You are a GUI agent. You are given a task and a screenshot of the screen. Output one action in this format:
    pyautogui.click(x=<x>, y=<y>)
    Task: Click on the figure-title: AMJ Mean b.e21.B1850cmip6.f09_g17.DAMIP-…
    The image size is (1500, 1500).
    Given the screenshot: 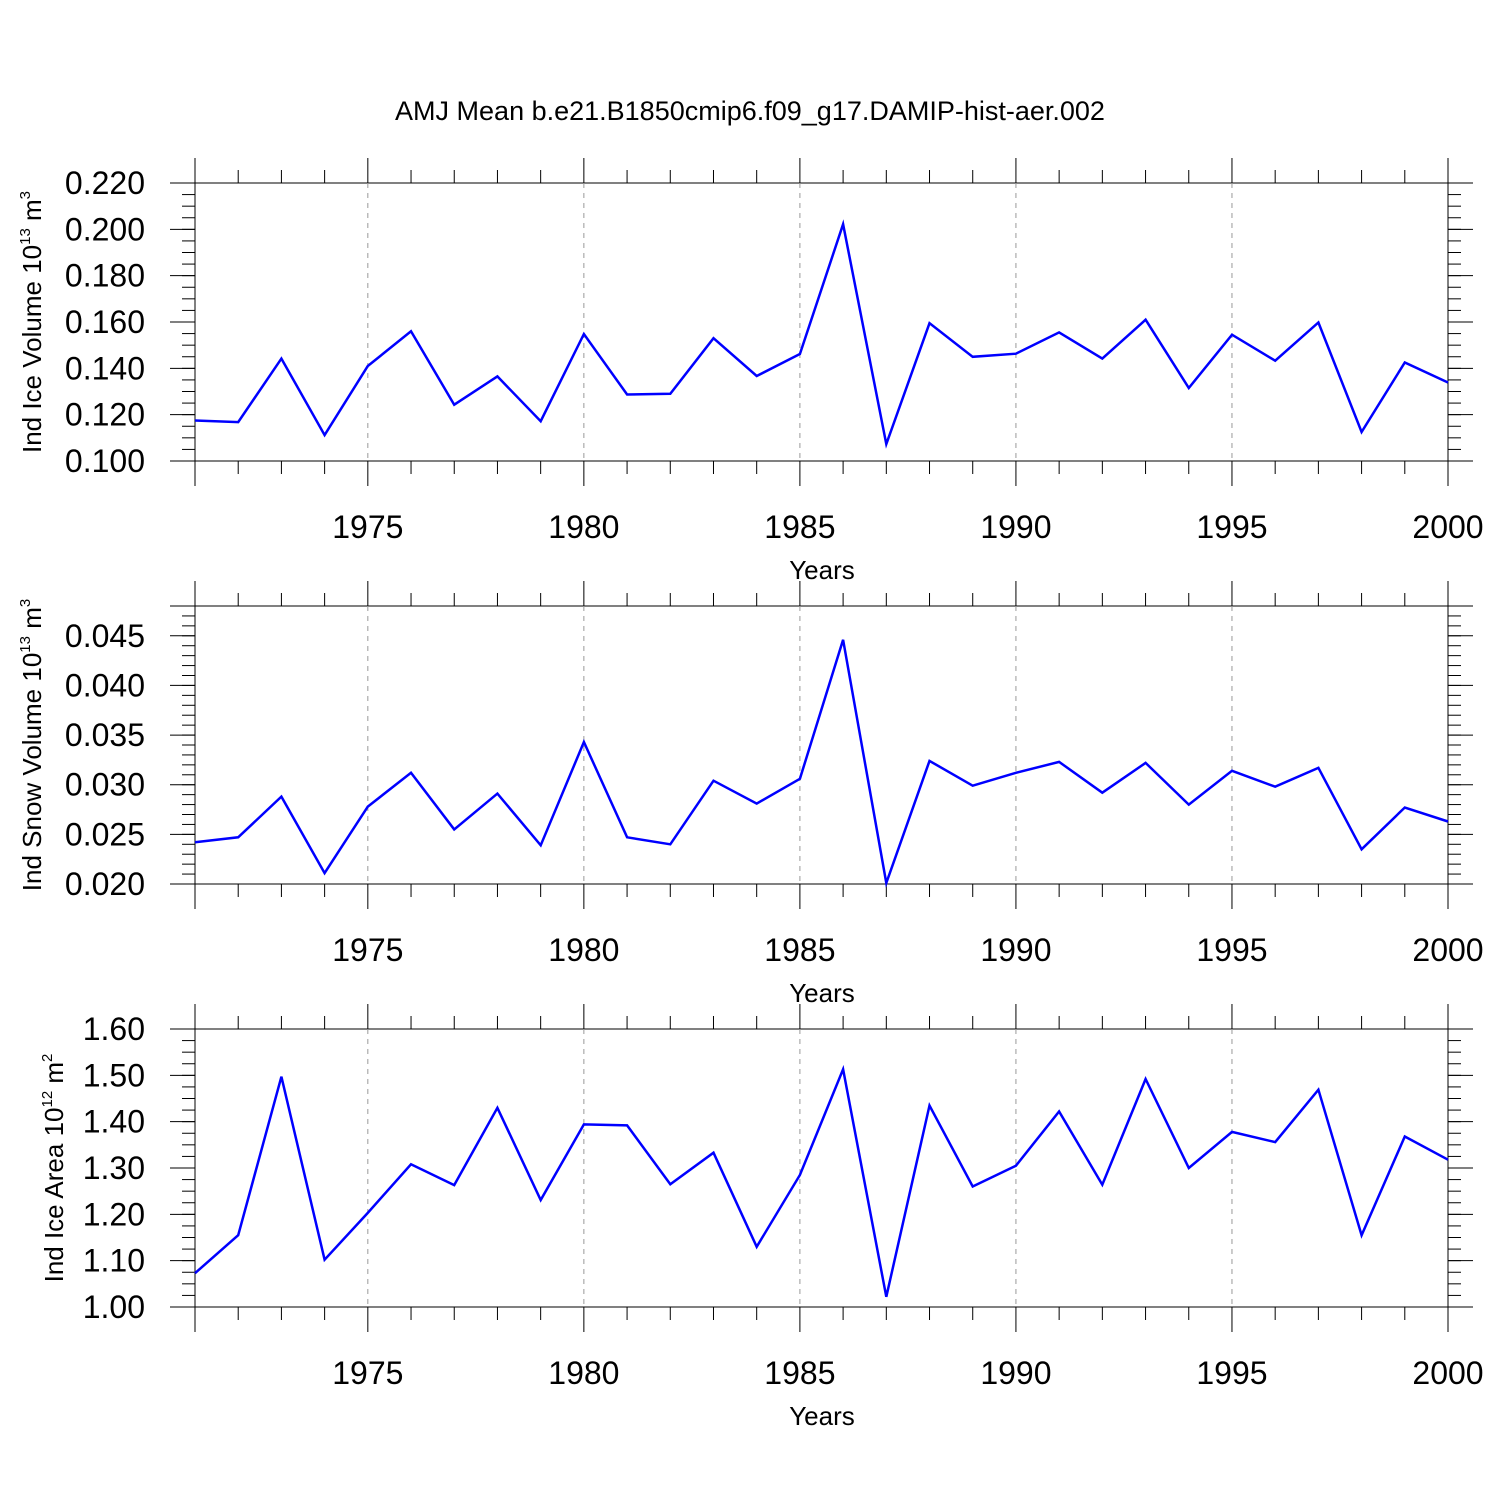 What is the action you would take?
    pyautogui.click(x=750, y=111)
    